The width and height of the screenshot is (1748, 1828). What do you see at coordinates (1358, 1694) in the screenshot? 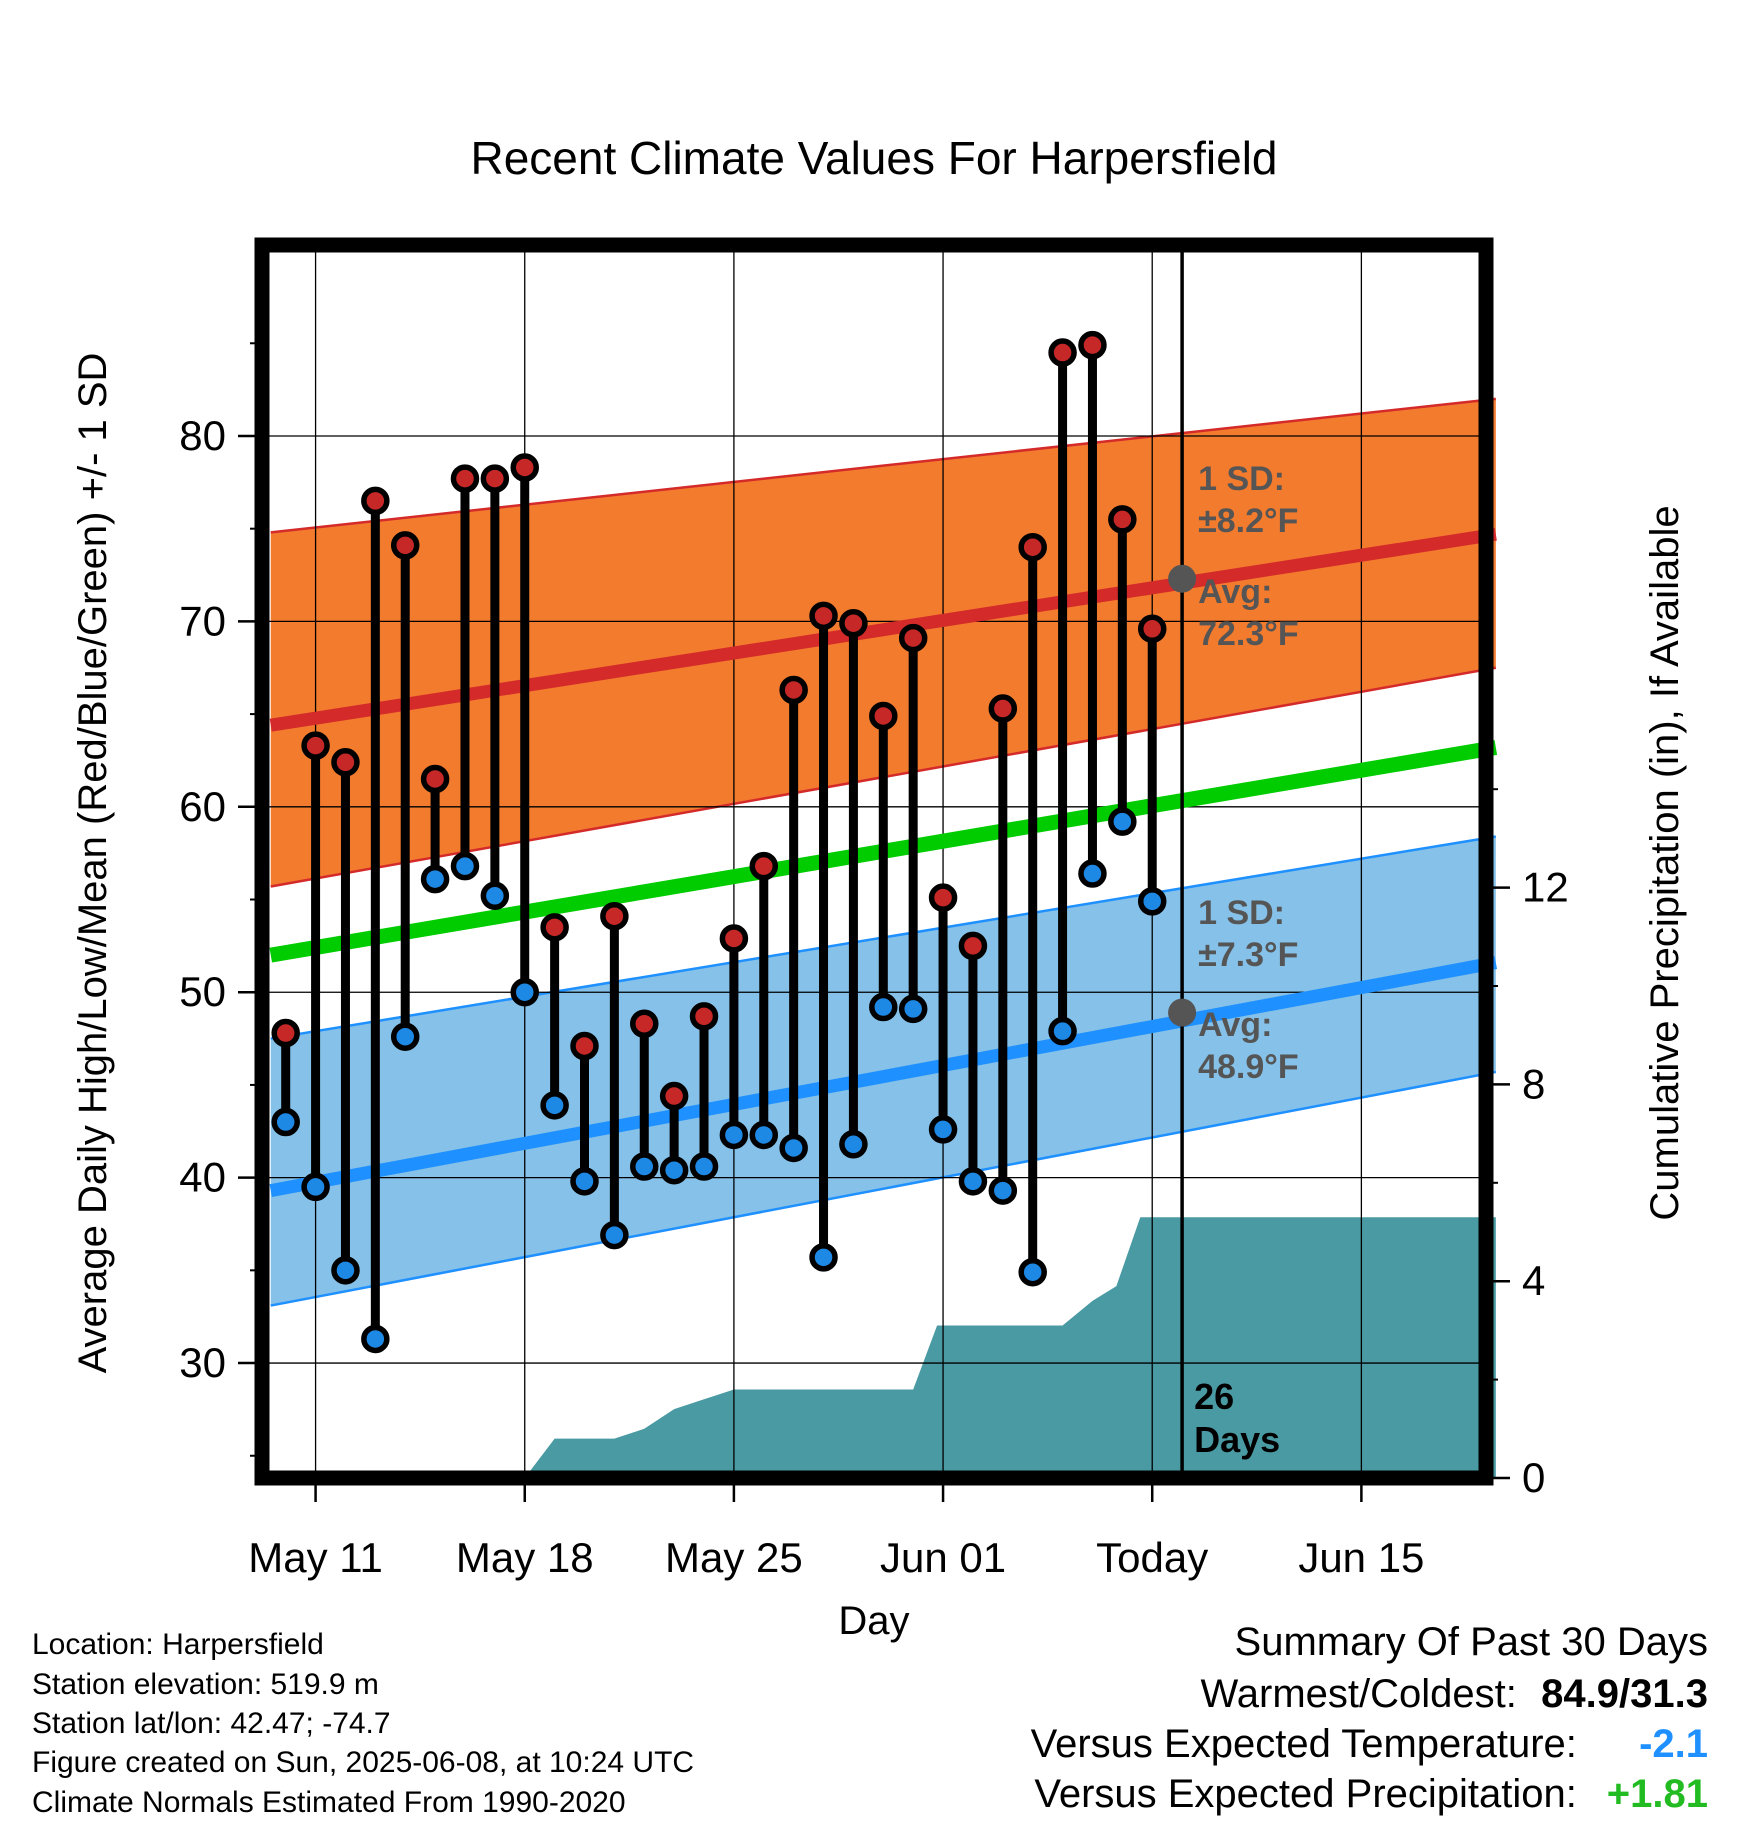
I see `summary-warm-cold-label: Warmest/Coldest:` at bounding box center [1358, 1694].